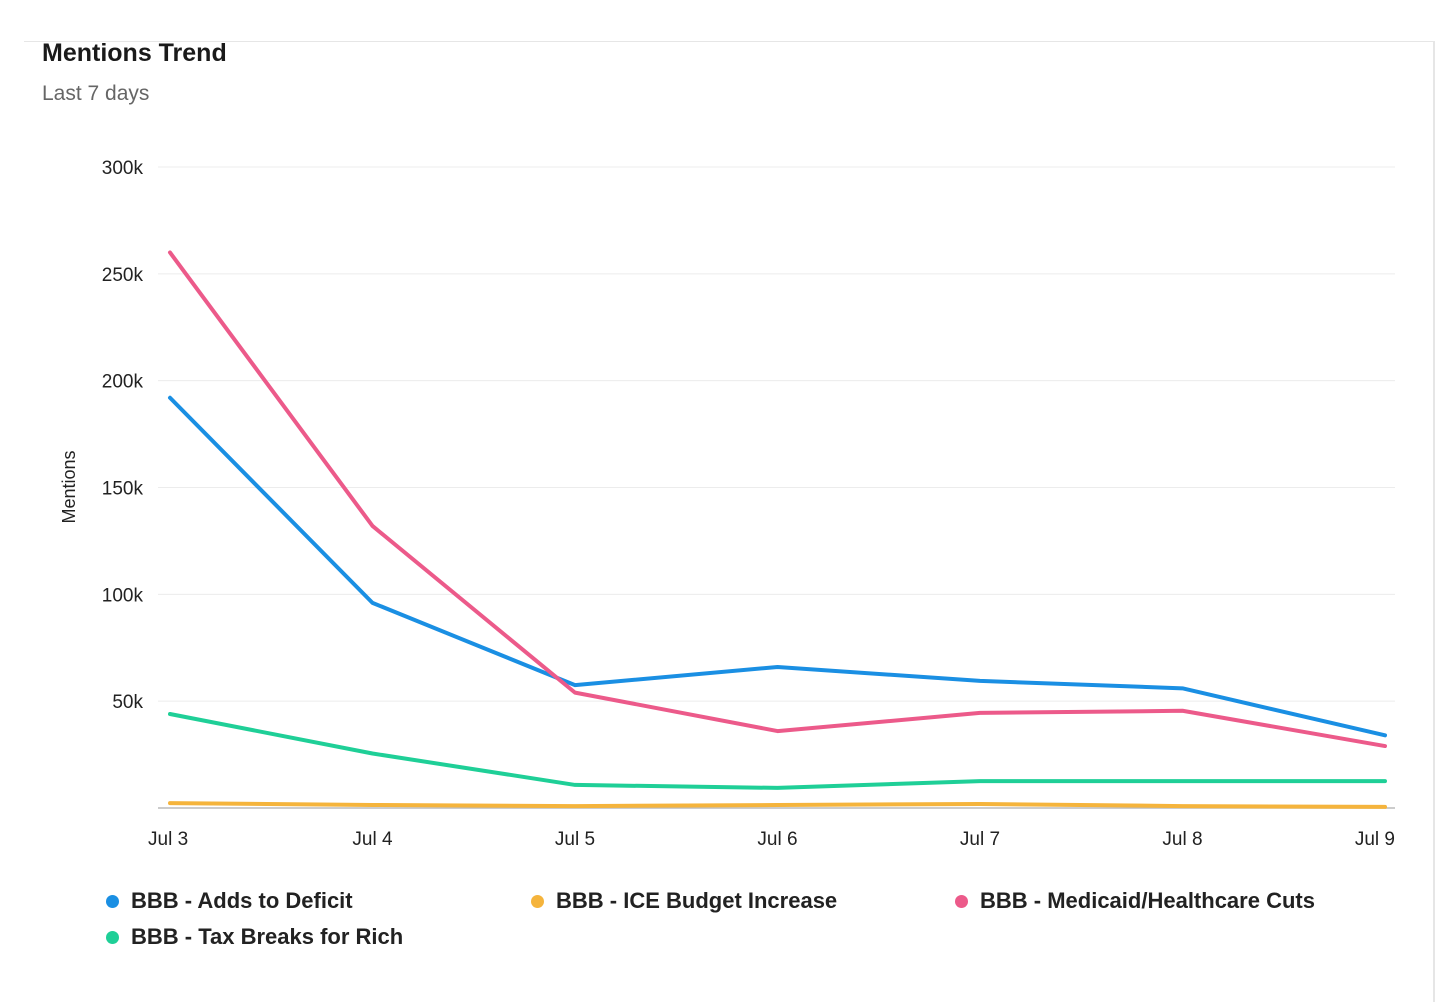 This screenshot has width=1456, height=1002. I want to click on y-tick-label: 150k, so click(123, 489).